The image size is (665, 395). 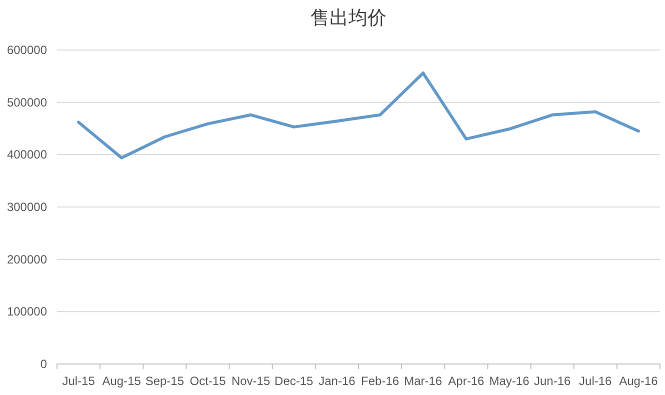 I want to click on x-tick-label: Oct-15, so click(x=208, y=381).